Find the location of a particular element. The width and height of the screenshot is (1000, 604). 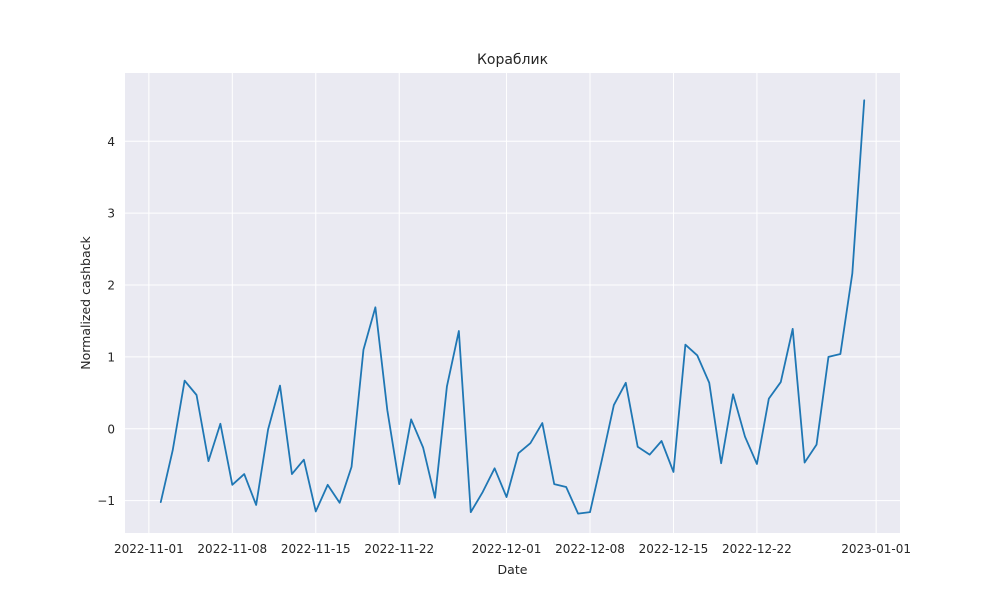

x-tick-label: 2022-12-08 is located at coordinates (590, 549).